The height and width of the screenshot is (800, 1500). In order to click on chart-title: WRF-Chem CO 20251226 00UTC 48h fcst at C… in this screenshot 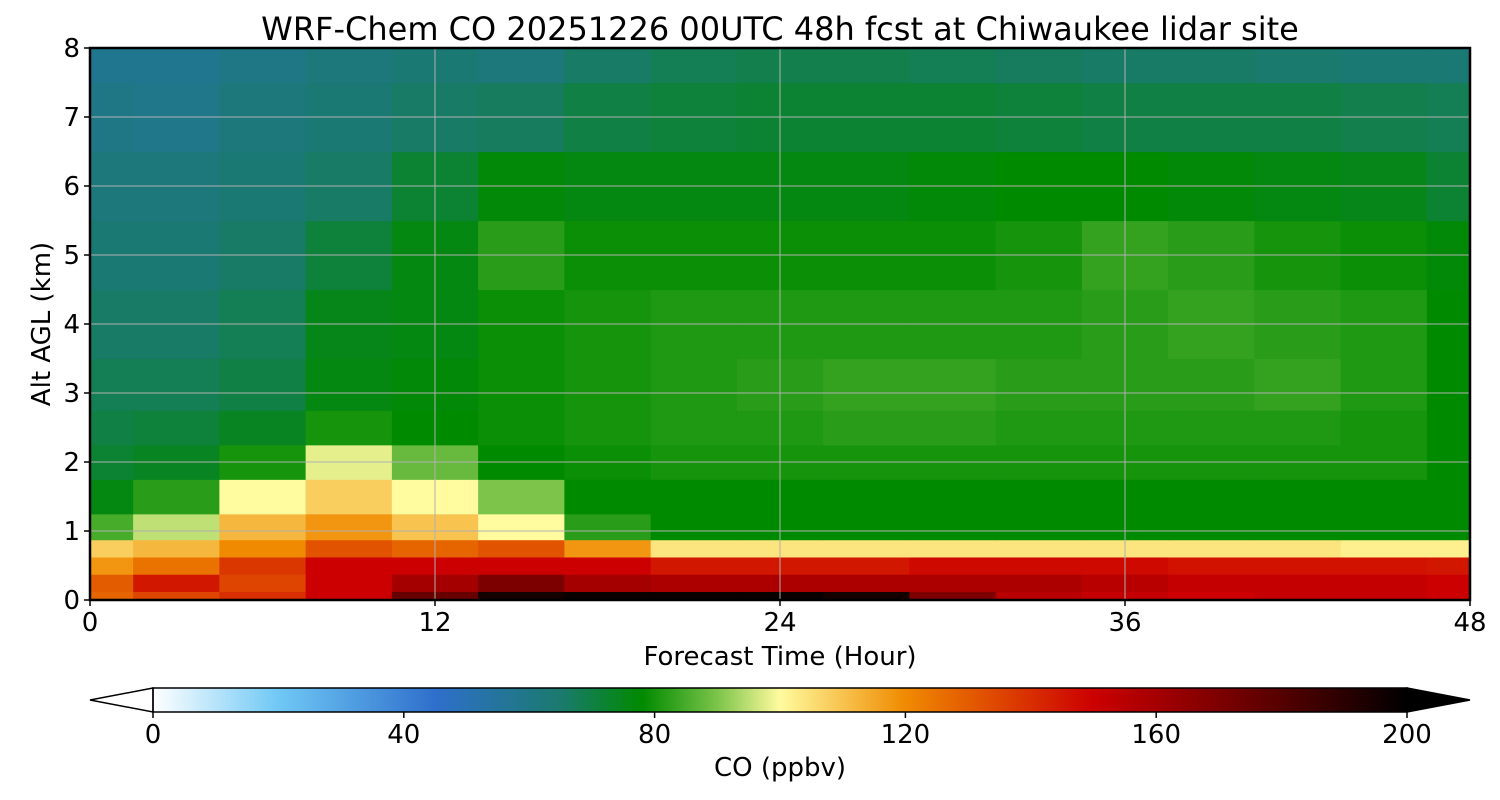, I will do `click(780, 29)`.